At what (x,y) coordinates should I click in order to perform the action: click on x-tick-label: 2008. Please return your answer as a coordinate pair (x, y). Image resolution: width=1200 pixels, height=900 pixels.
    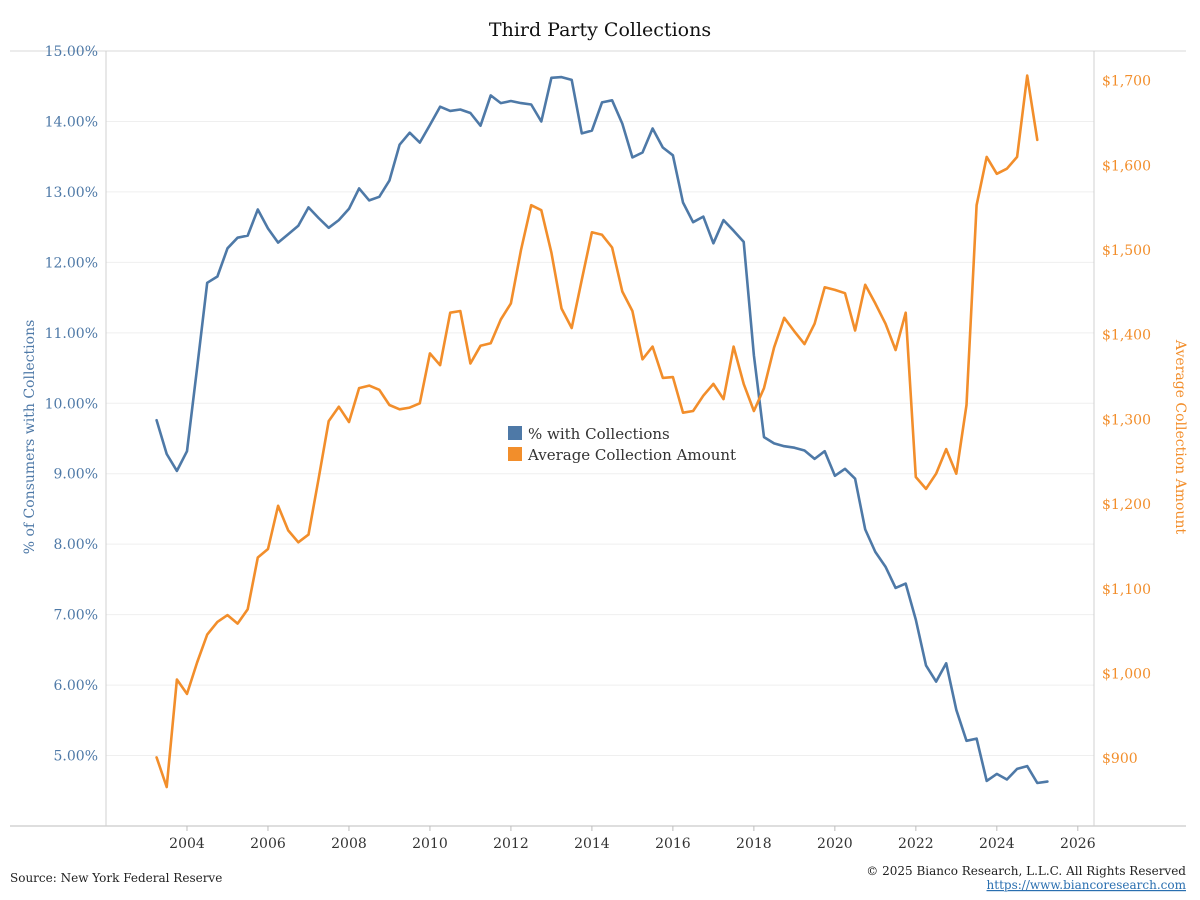
    Looking at the image, I should click on (349, 844).